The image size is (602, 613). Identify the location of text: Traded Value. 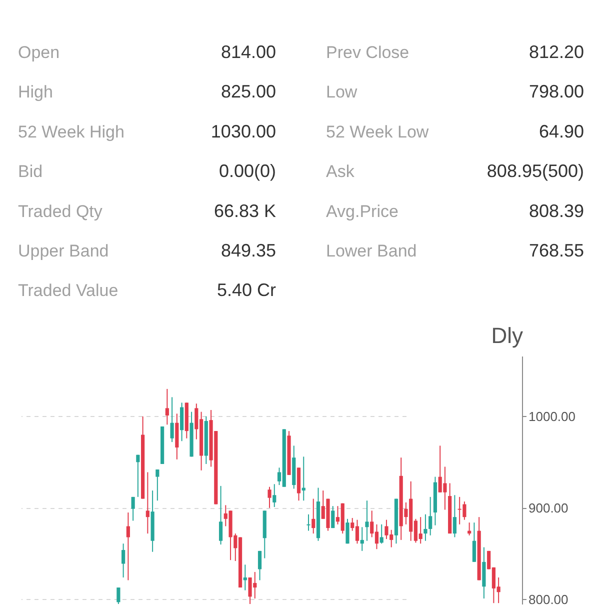
(68, 290).